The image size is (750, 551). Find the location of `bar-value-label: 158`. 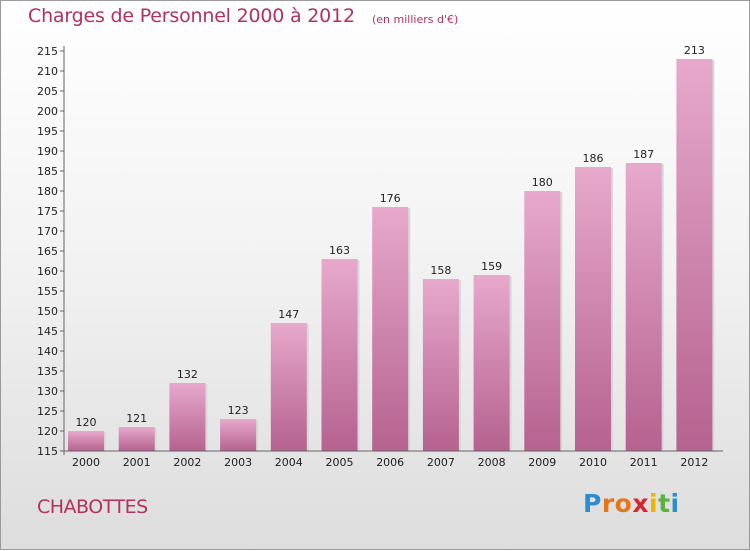

bar-value-label: 158 is located at coordinates (440, 270).